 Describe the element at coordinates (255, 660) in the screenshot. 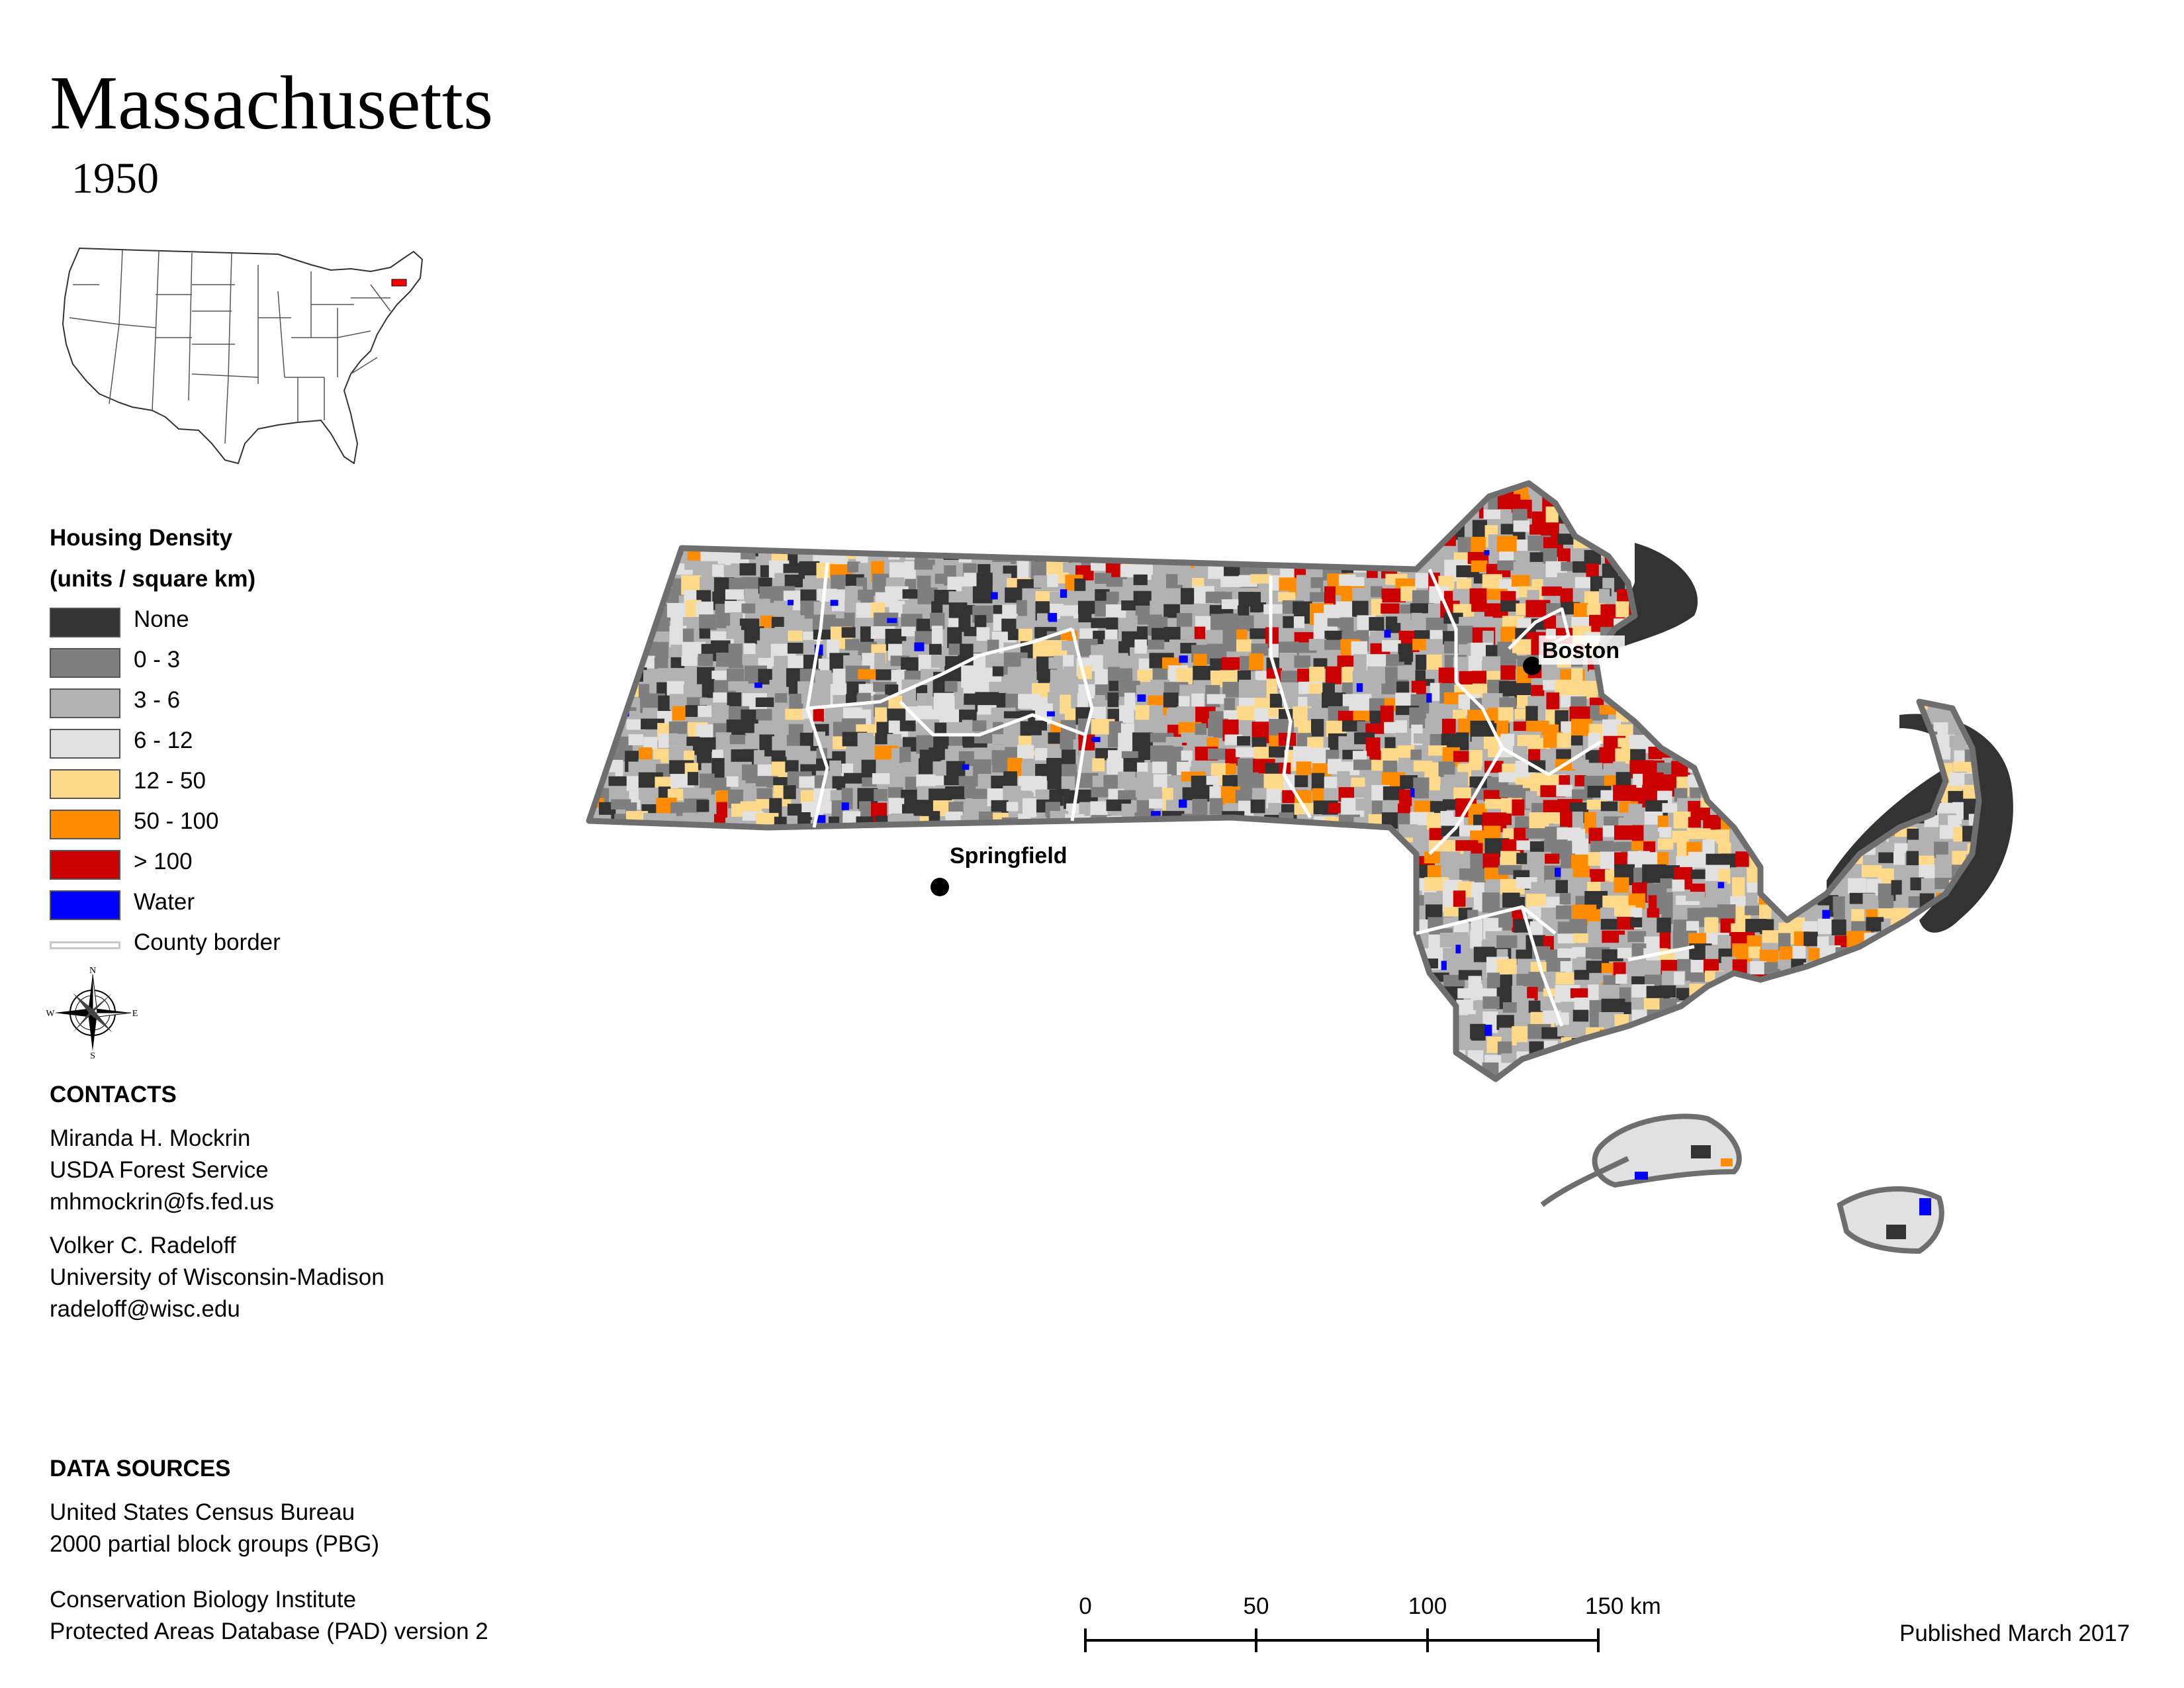

I see `legend-item: 0 - 3` at that location.